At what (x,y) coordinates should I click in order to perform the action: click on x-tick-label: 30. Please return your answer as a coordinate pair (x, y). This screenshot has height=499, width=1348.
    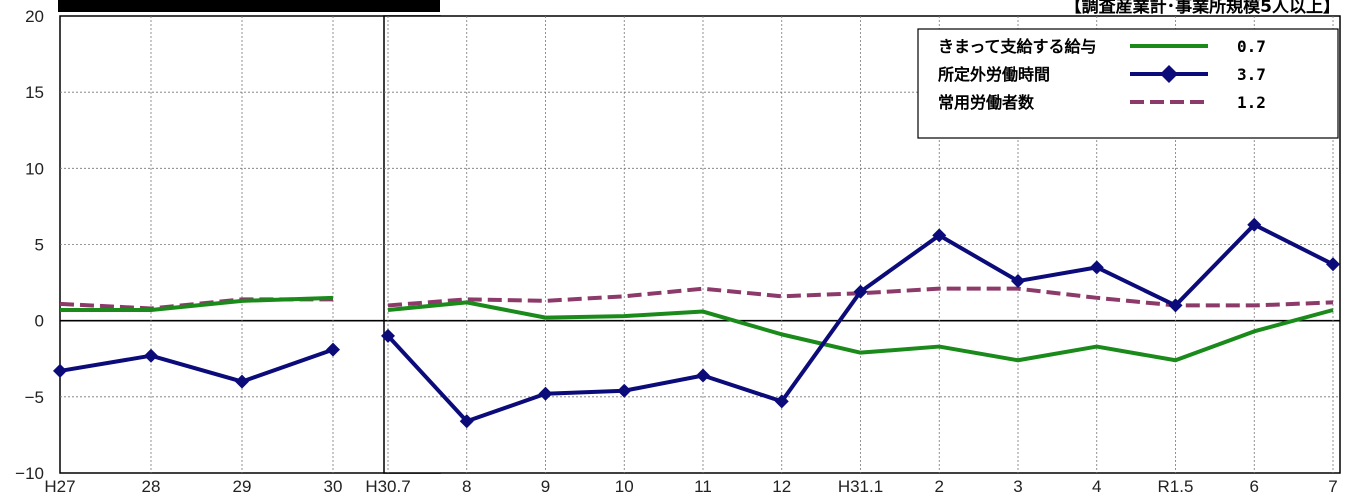
    Looking at the image, I should click on (333, 486).